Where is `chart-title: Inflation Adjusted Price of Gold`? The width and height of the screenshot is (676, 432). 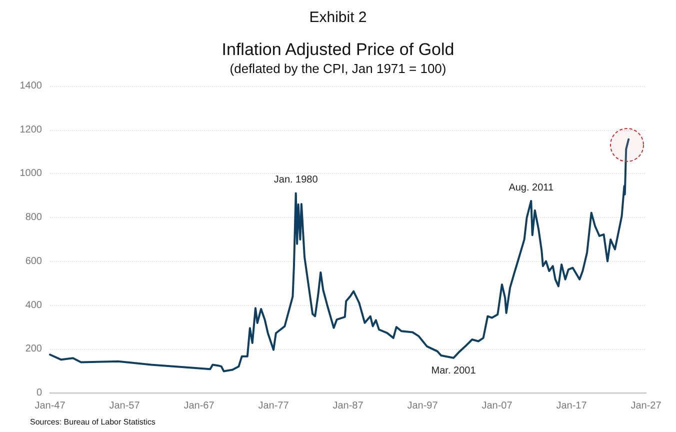
chart-title: Inflation Adjusted Price of Gold is located at coordinates (338, 49).